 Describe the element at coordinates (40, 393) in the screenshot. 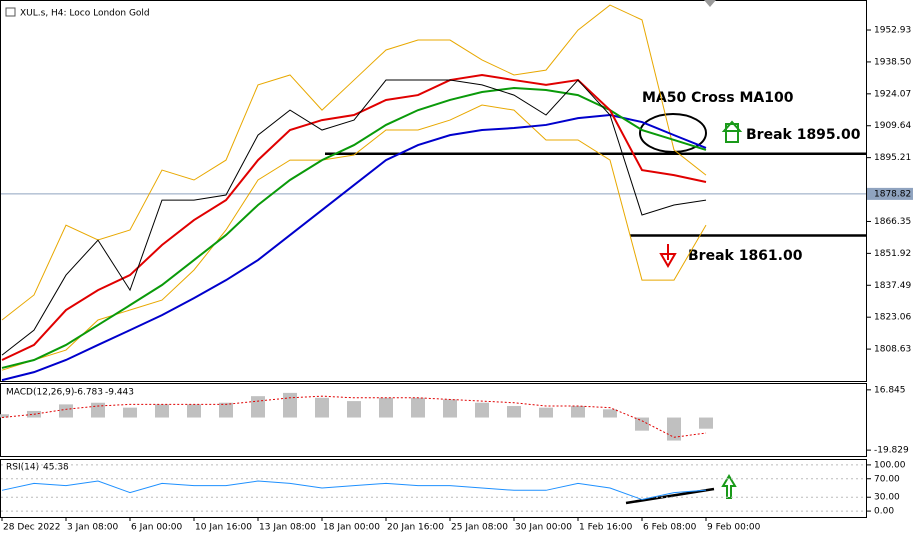

I see `macd-title: MACD(12,26,9)` at that location.